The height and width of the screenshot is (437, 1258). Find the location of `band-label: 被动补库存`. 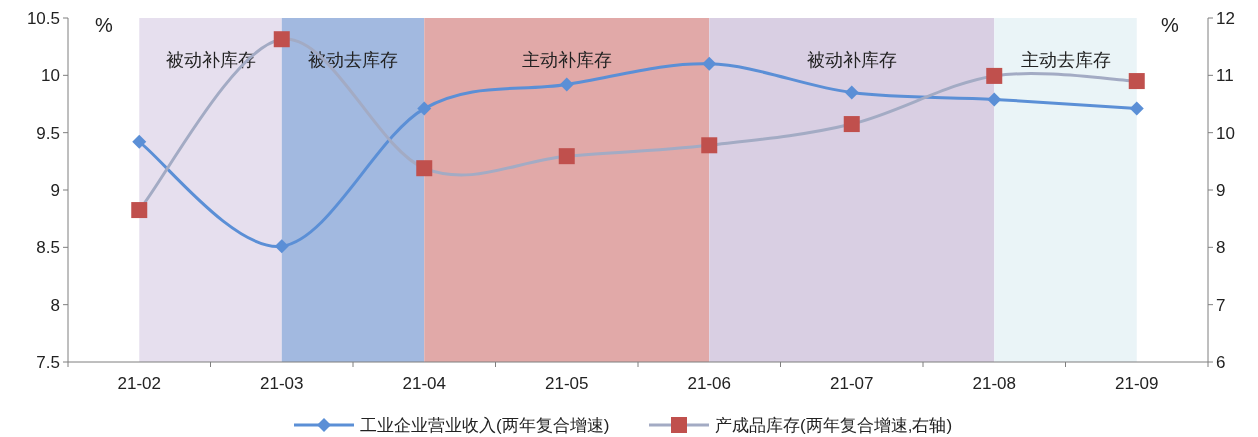

band-label: 被动补库存 is located at coordinates (851, 60).